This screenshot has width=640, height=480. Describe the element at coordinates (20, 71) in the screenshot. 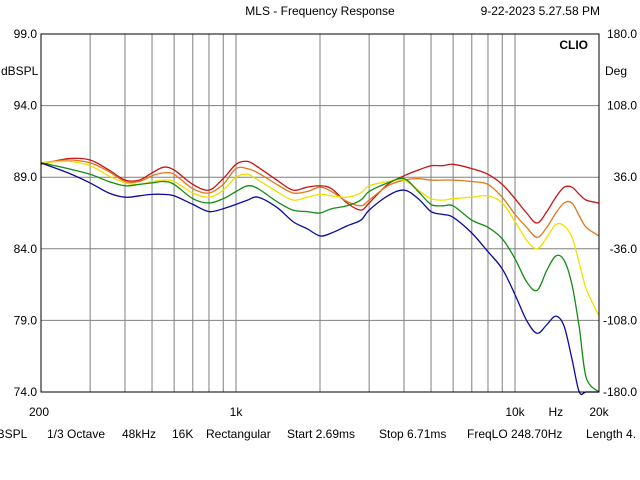

I see `y-left-label: dBSPL` at that location.